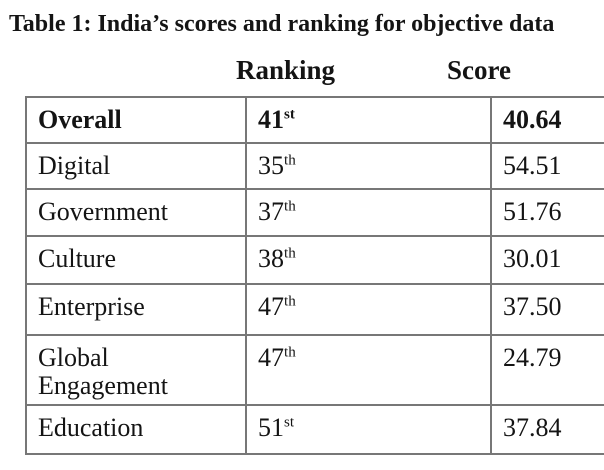  I want to click on category-cell: Digital, so click(136, 166).